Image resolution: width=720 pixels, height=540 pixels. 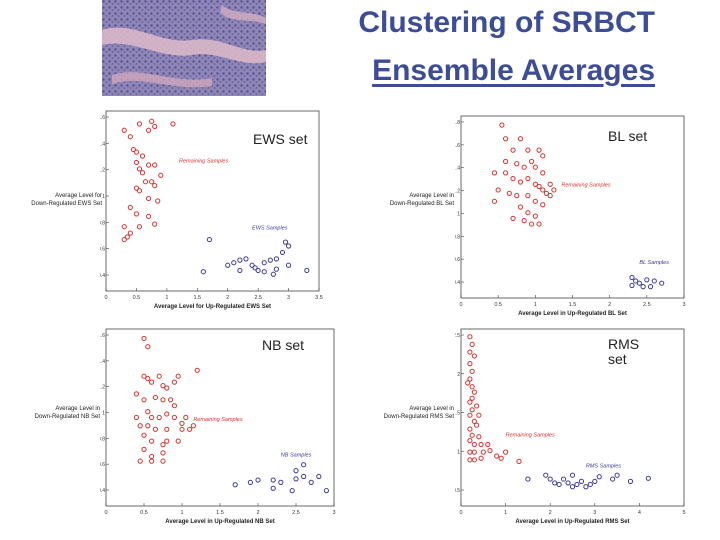 What do you see at coordinates (609, 305) in the screenshot?
I see `bl-xtick-label: 2` at bounding box center [609, 305].